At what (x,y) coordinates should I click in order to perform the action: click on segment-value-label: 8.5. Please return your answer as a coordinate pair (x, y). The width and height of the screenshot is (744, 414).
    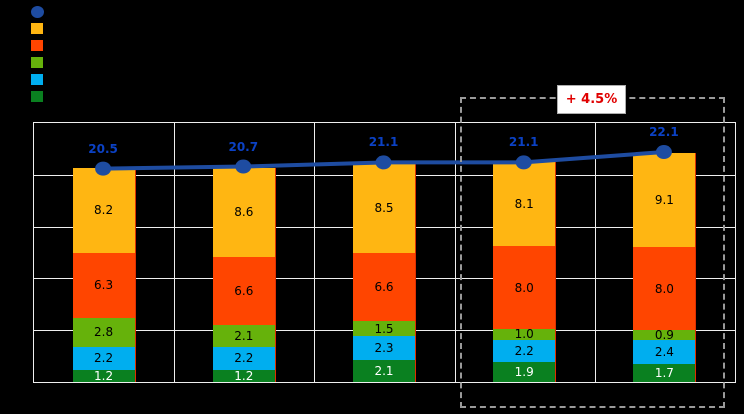
    Looking at the image, I should click on (384, 208).